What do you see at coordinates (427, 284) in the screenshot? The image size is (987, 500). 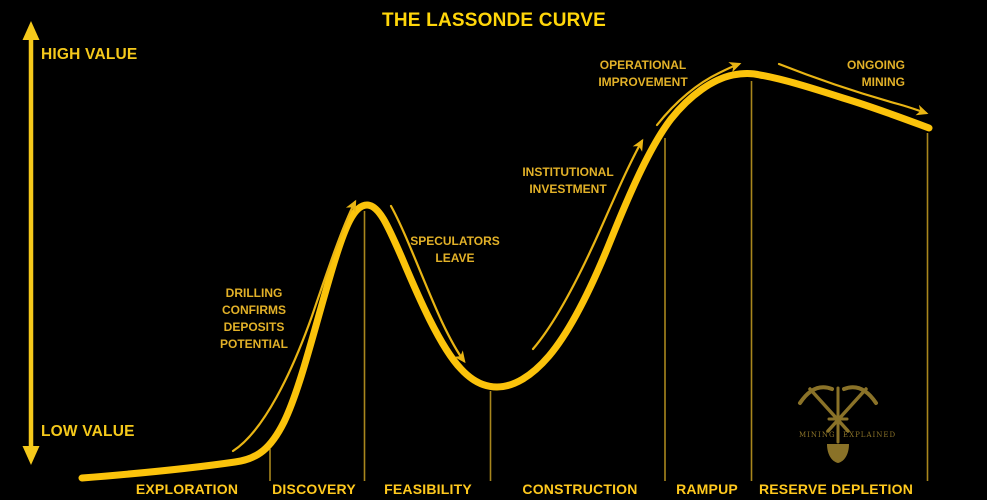 I see `speculators-leave-arrow` at bounding box center [427, 284].